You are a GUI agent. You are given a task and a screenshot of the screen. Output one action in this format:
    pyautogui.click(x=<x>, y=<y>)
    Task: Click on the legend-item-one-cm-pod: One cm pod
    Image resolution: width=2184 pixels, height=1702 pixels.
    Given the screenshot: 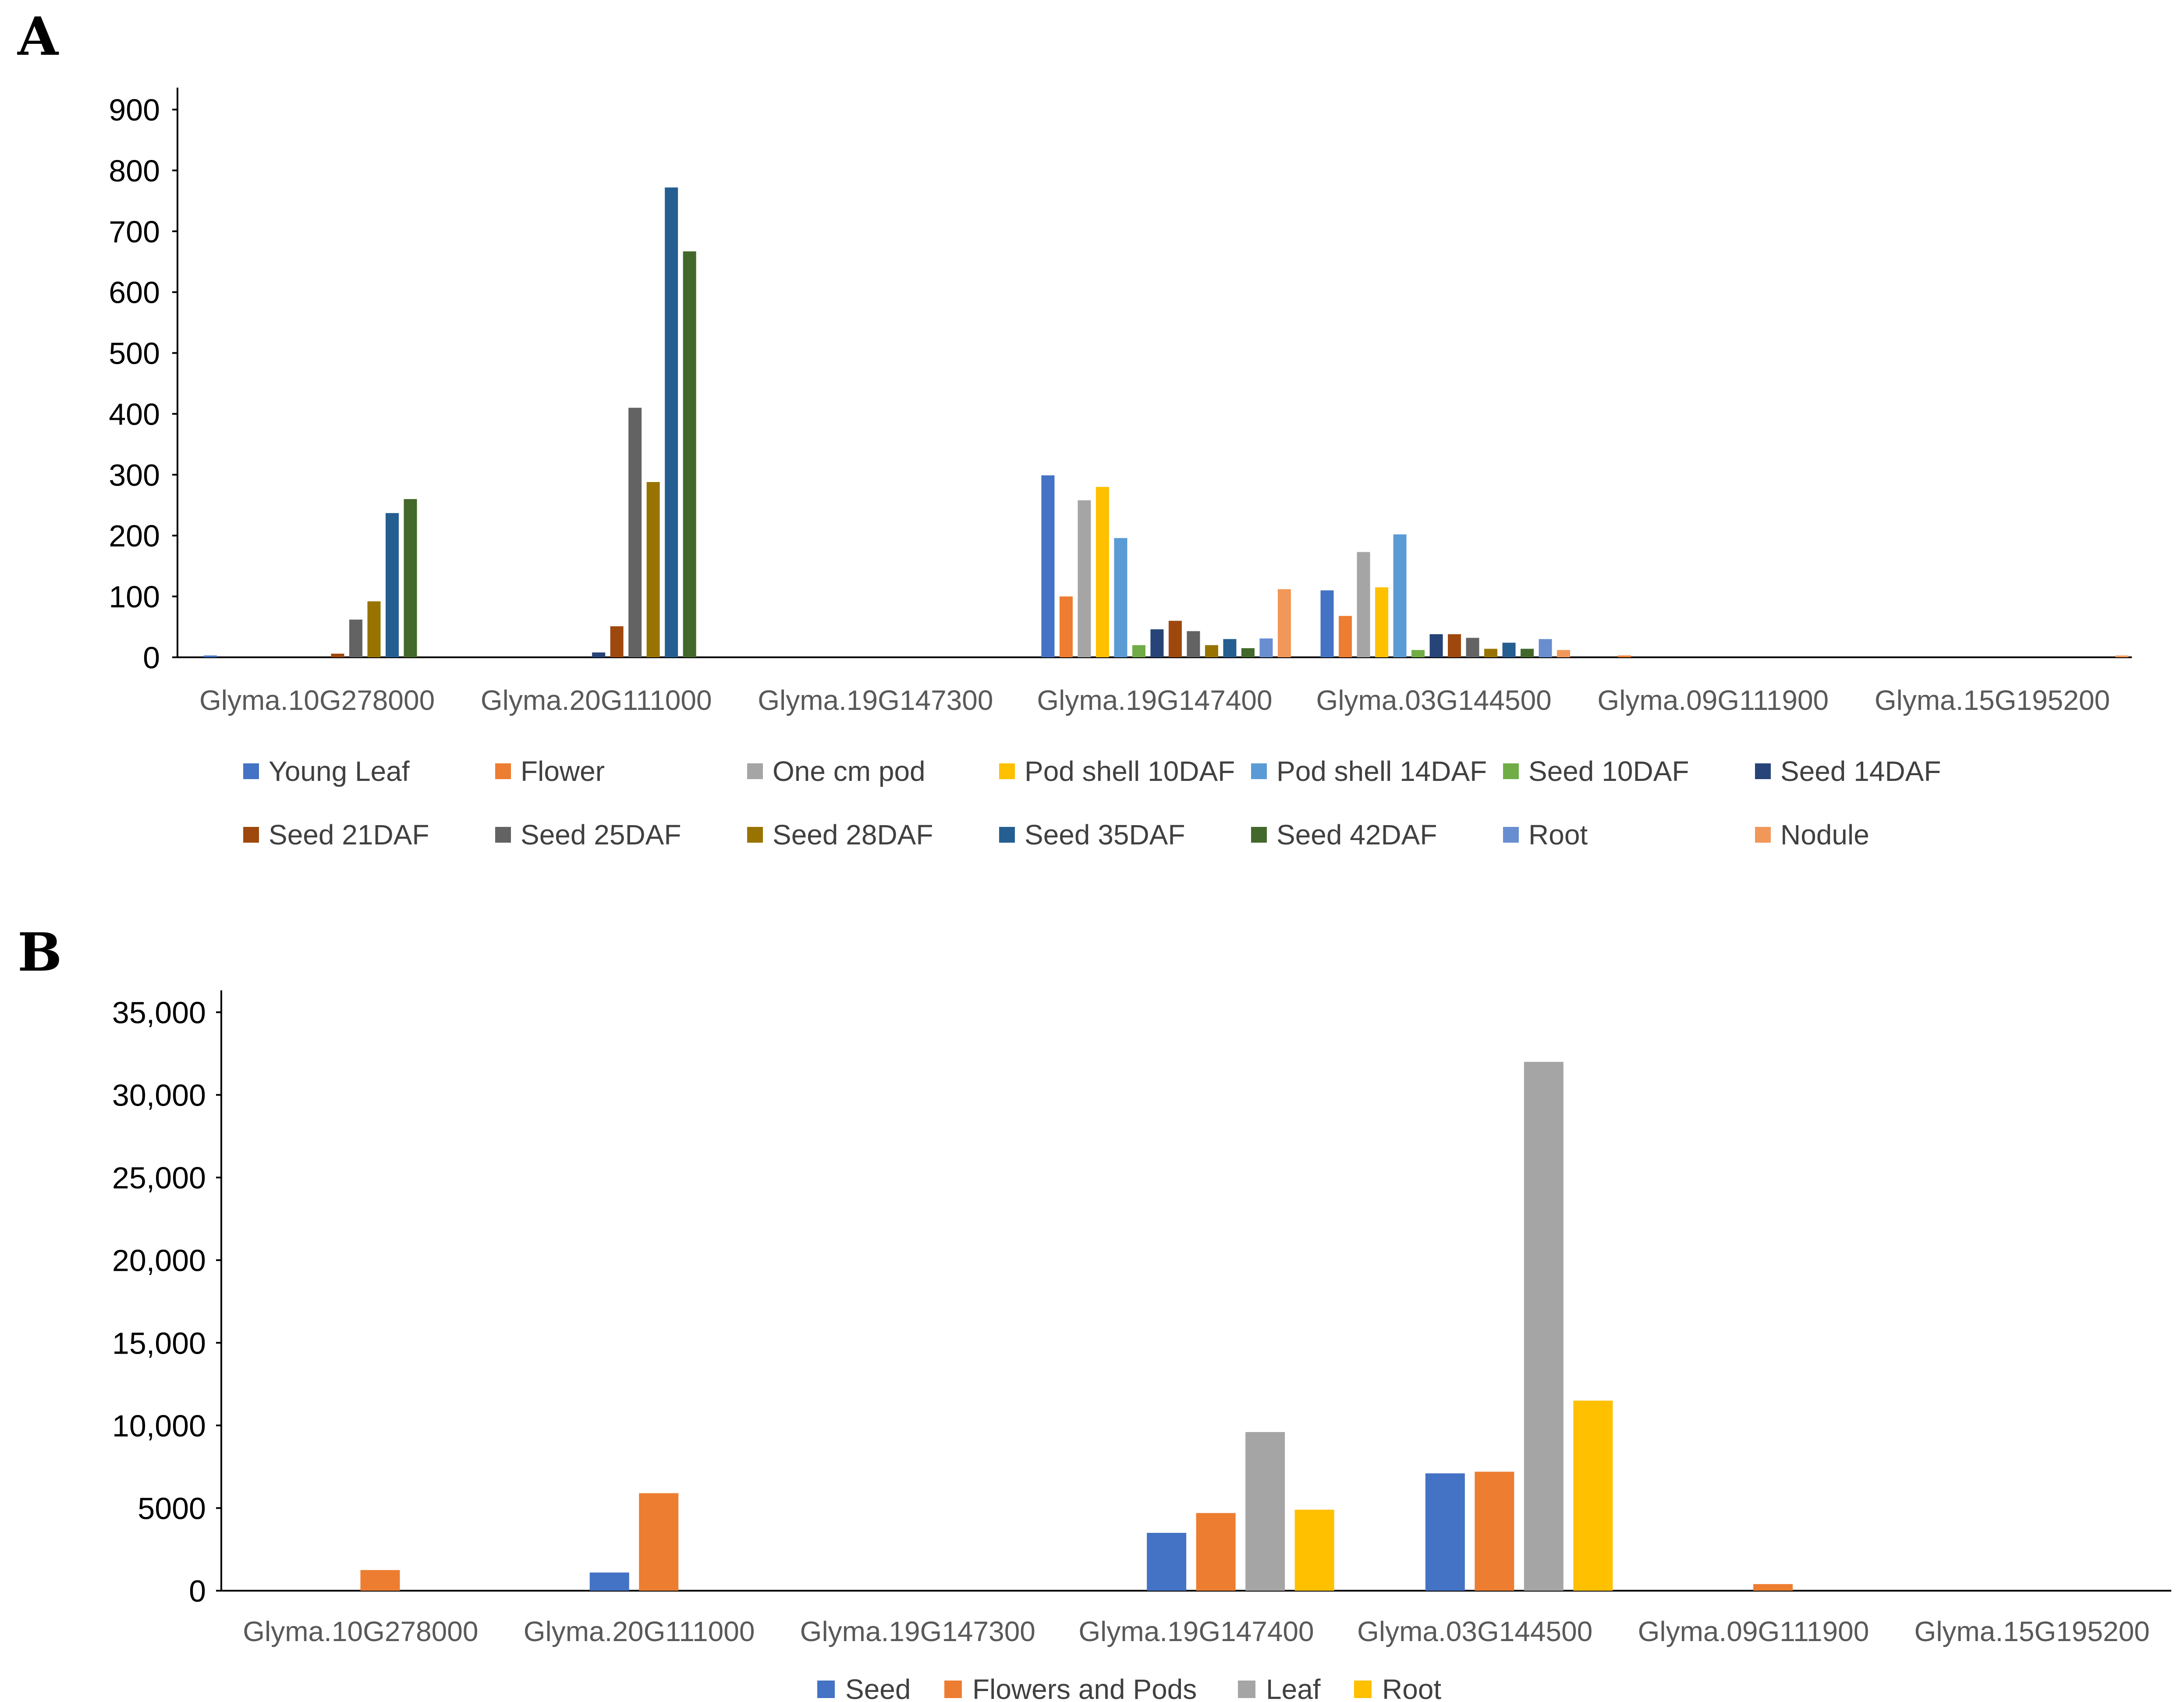 What is the action you would take?
    pyautogui.click(x=836, y=771)
    